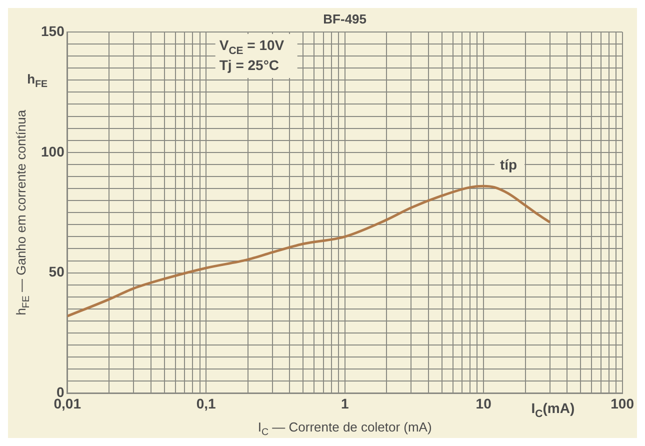  What do you see at coordinates (344, 403) in the screenshot?
I see `x-tick-label: 1` at bounding box center [344, 403].